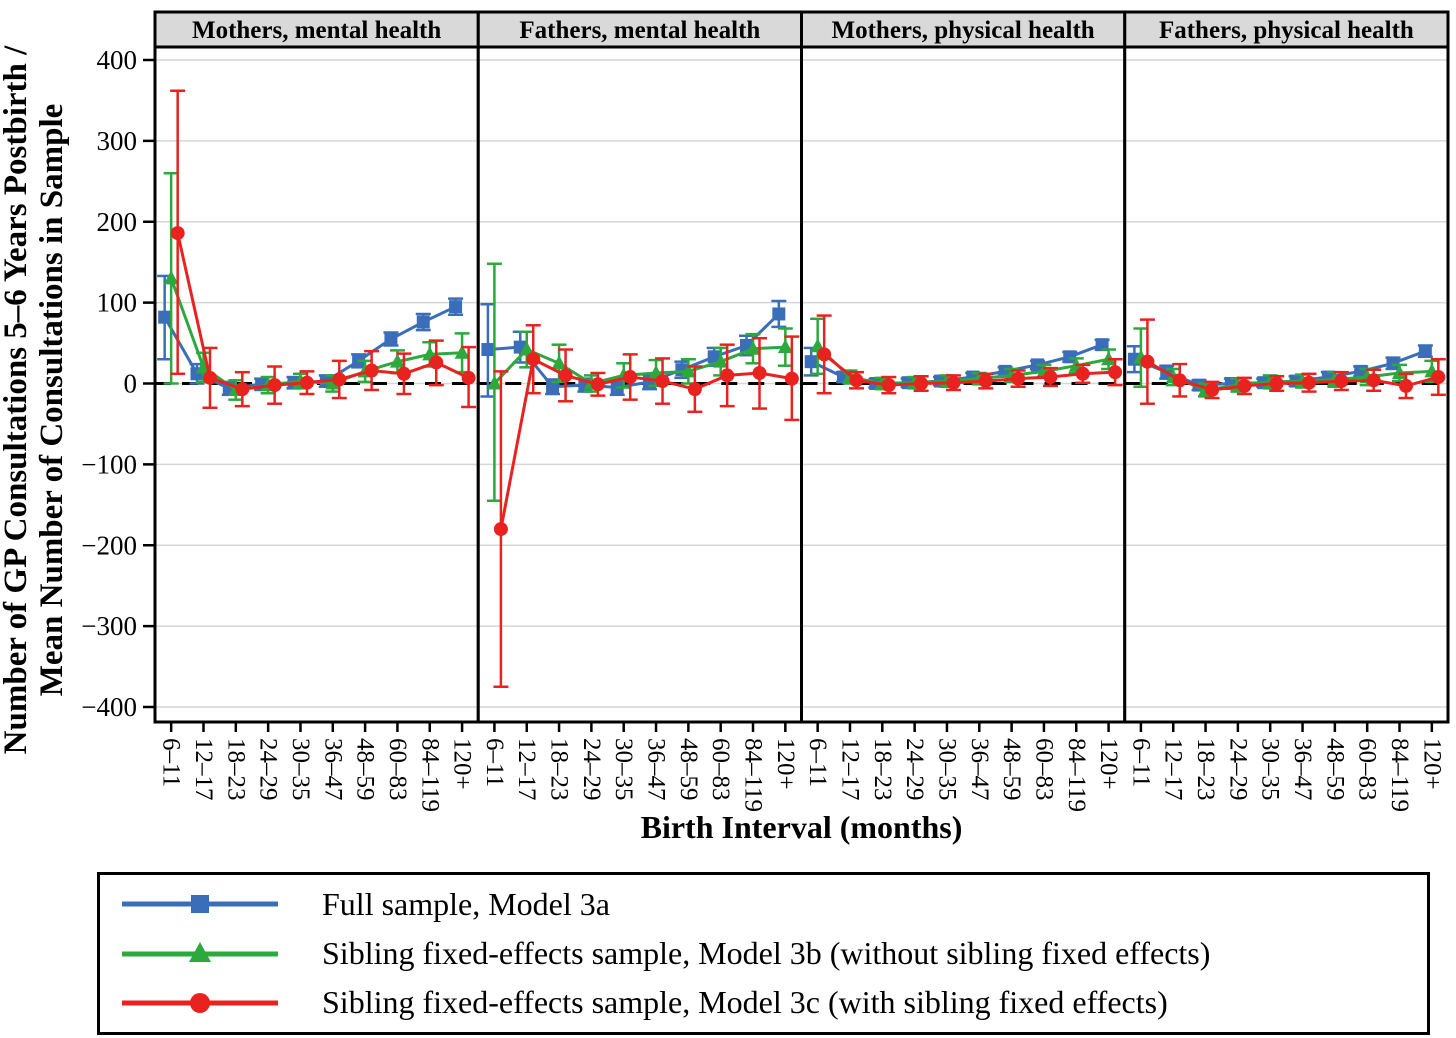  I want to click on facet-title-1: Fathers, mental health, so click(639, 30).